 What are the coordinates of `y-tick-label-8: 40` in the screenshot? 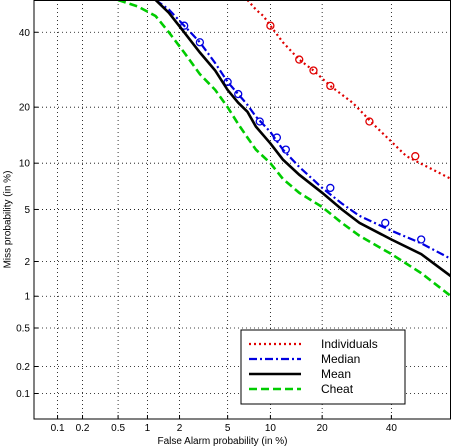 It's located at (25, 33).